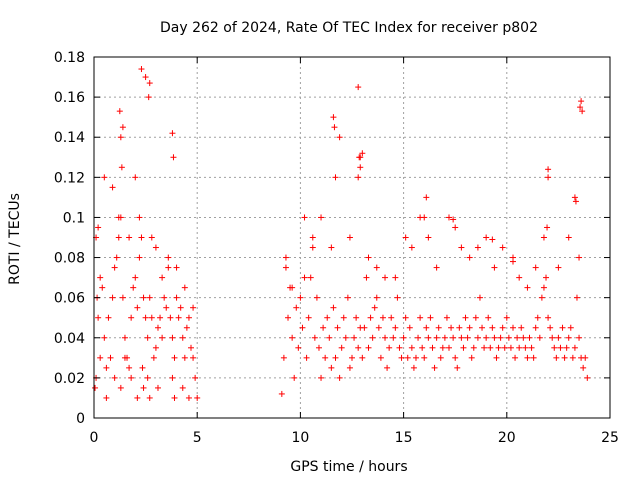 This screenshot has width=640, height=480. I want to click on x-tick-label: 0, so click(94, 438).